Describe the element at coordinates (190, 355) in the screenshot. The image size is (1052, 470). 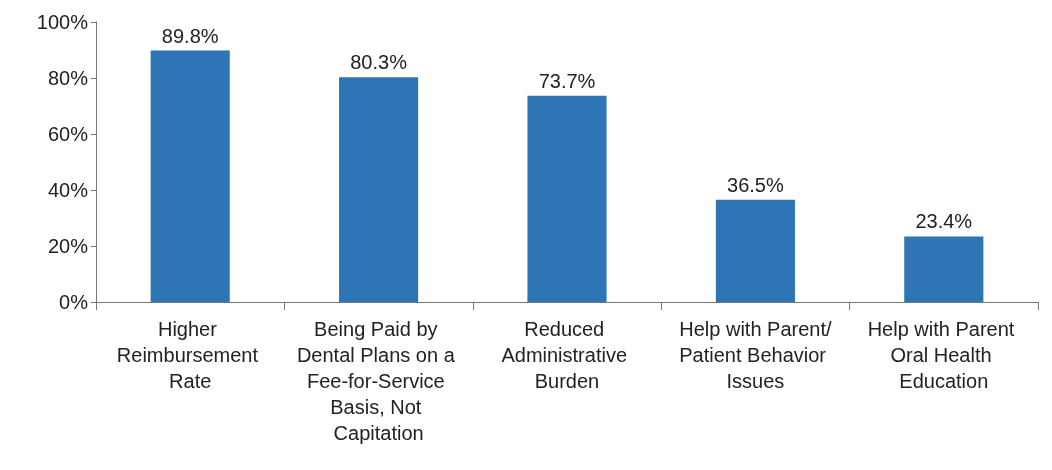
I see `x-tick-label: Higher Reimbursement Rate` at that location.